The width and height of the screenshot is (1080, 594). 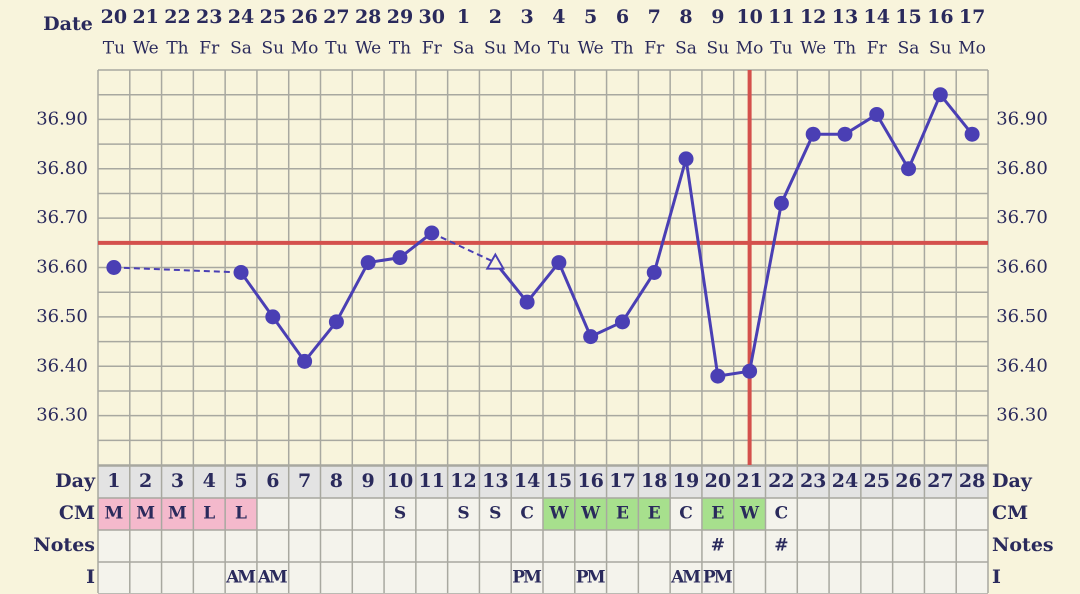 What do you see at coordinates (1022, 267) in the screenshot?
I see `y-tick-label-right: 36.60` at bounding box center [1022, 267].